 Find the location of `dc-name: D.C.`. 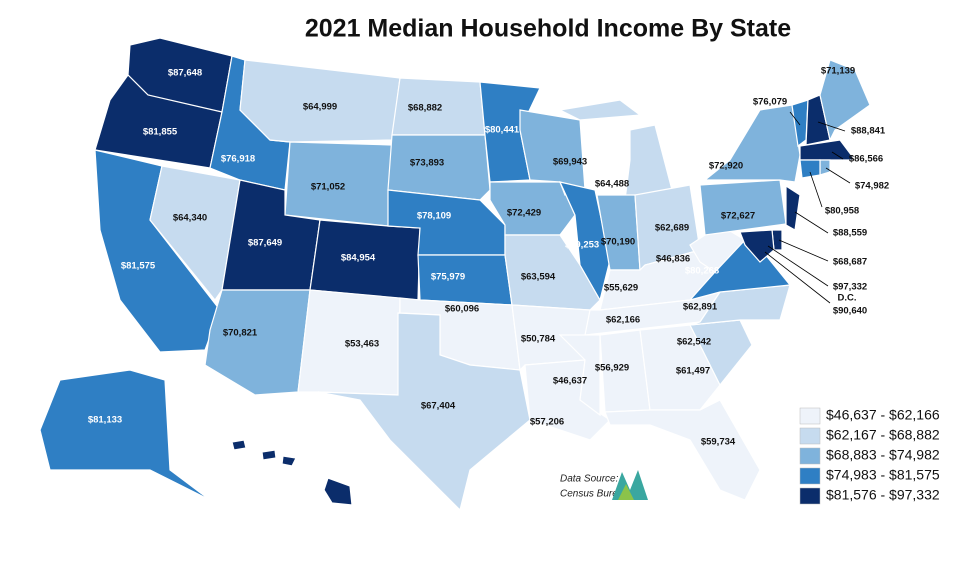

dc-name: D.C. is located at coordinates (847, 298).